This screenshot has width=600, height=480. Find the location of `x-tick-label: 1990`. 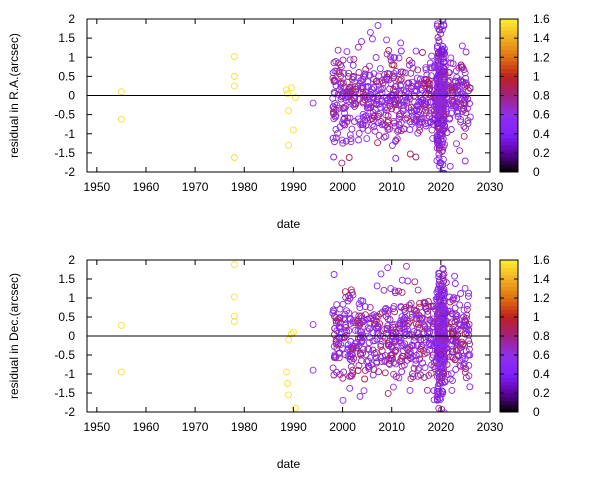

x-tick-label: 1990 is located at coordinates (293, 427).